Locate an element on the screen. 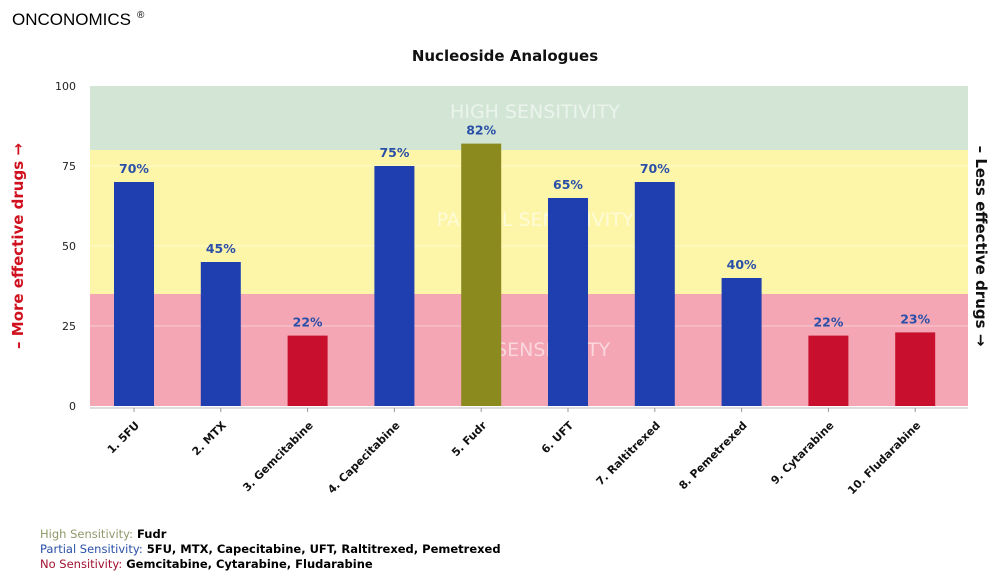 The width and height of the screenshot is (1000, 582). legend-key: High Sensitivity: is located at coordinates (86, 534).